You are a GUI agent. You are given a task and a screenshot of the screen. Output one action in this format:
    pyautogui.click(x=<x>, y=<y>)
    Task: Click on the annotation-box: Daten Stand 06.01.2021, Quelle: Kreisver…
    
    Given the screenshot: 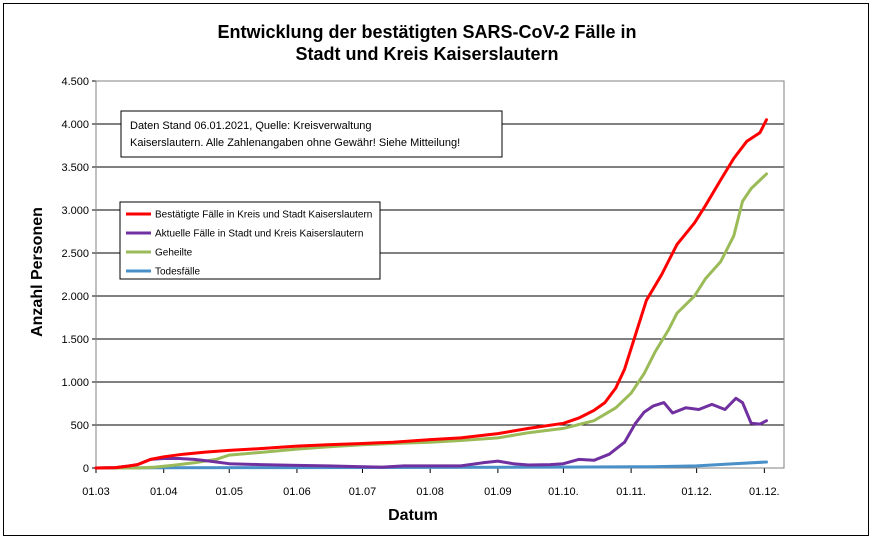 What is the action you would take?
    pyautogui.click(x=311, y=134)
    